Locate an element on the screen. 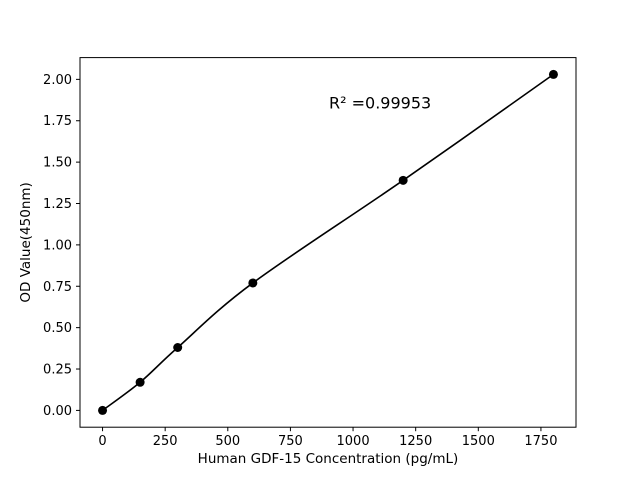 This screenshot has width=640, height=480. y-tick-label: 0.50 is located at coordinates (57, 328).